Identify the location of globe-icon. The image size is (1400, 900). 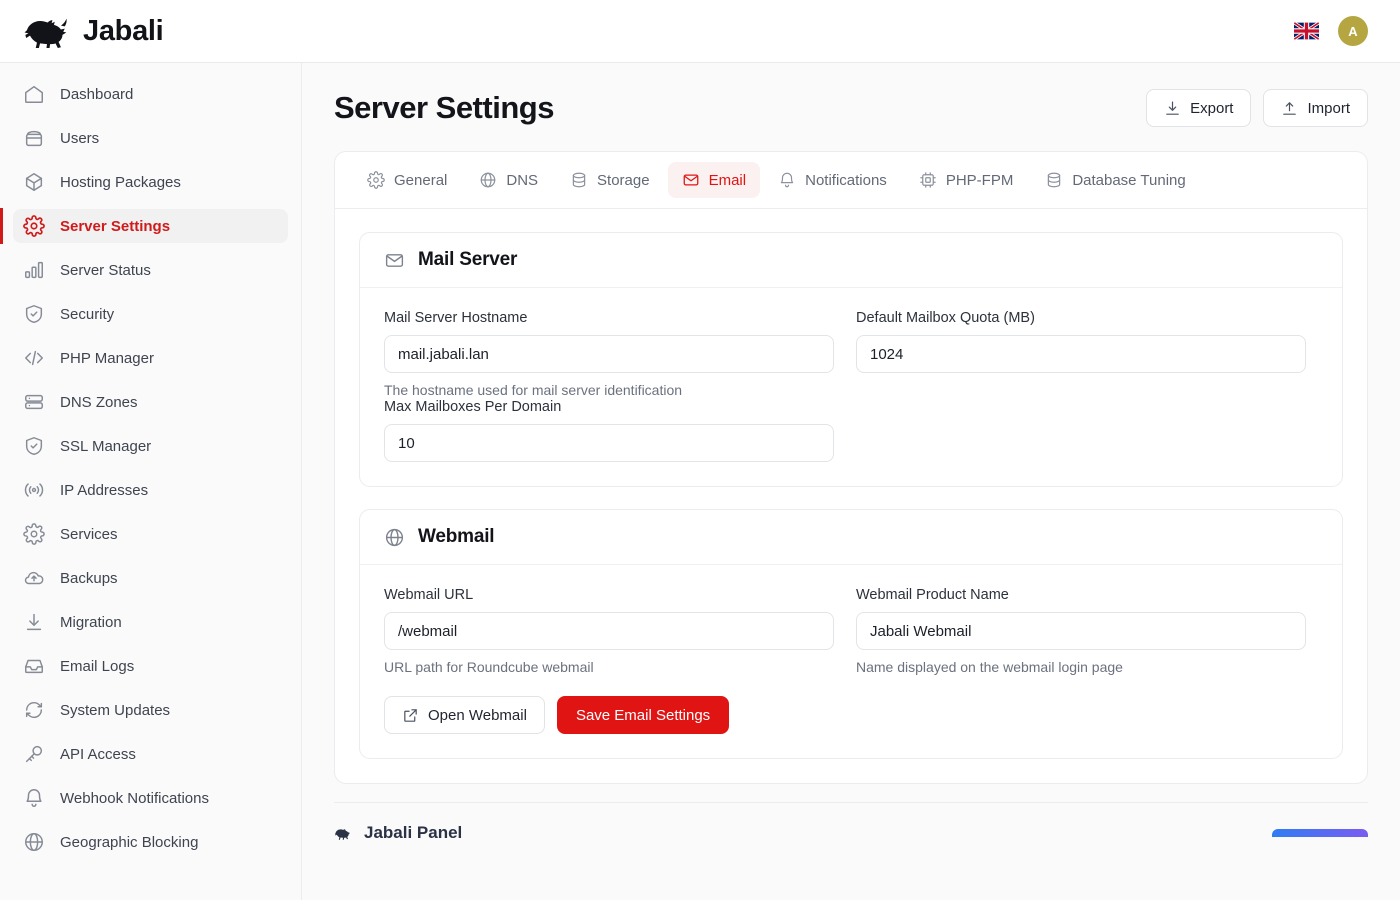
(488, 180).